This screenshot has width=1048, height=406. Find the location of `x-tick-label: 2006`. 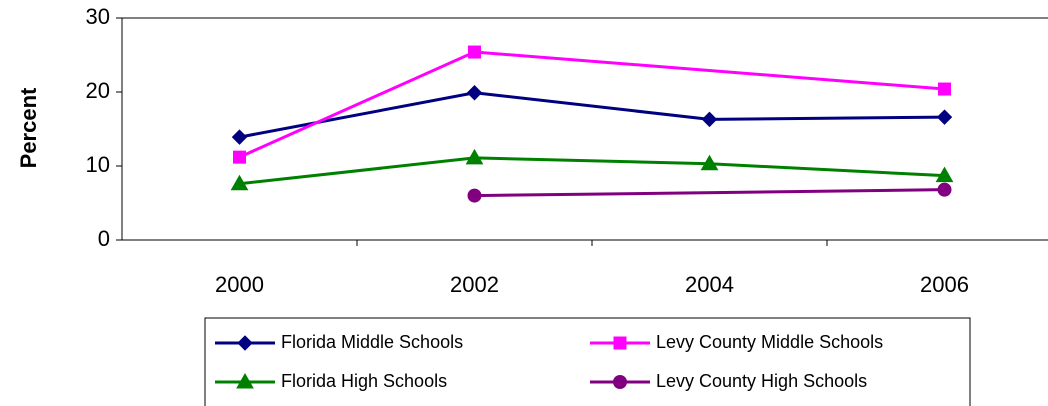

x-tick-label: 2006 is located at coordinates (944, 284).